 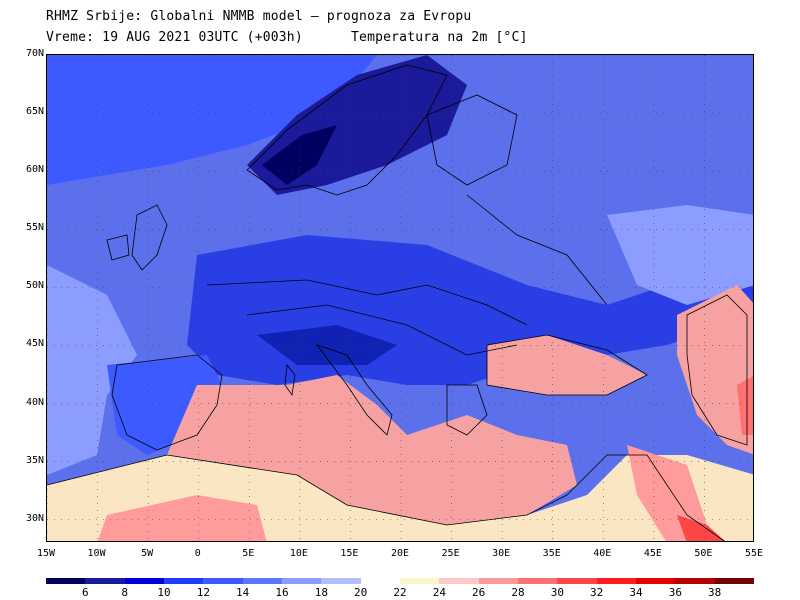 What do you see at coordinates (167, 402) in the screenshot?
I see `iberia-coast` at bounding box center [167, 402].